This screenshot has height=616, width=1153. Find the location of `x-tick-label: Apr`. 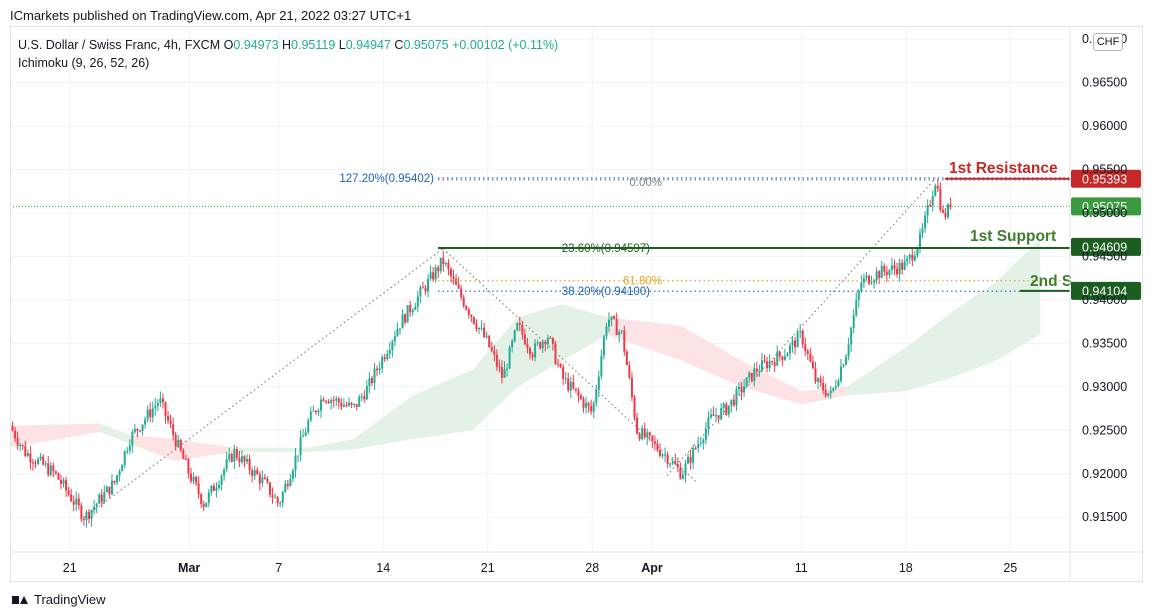

x-tick-label: Apr is located at coordinates (652, 568).